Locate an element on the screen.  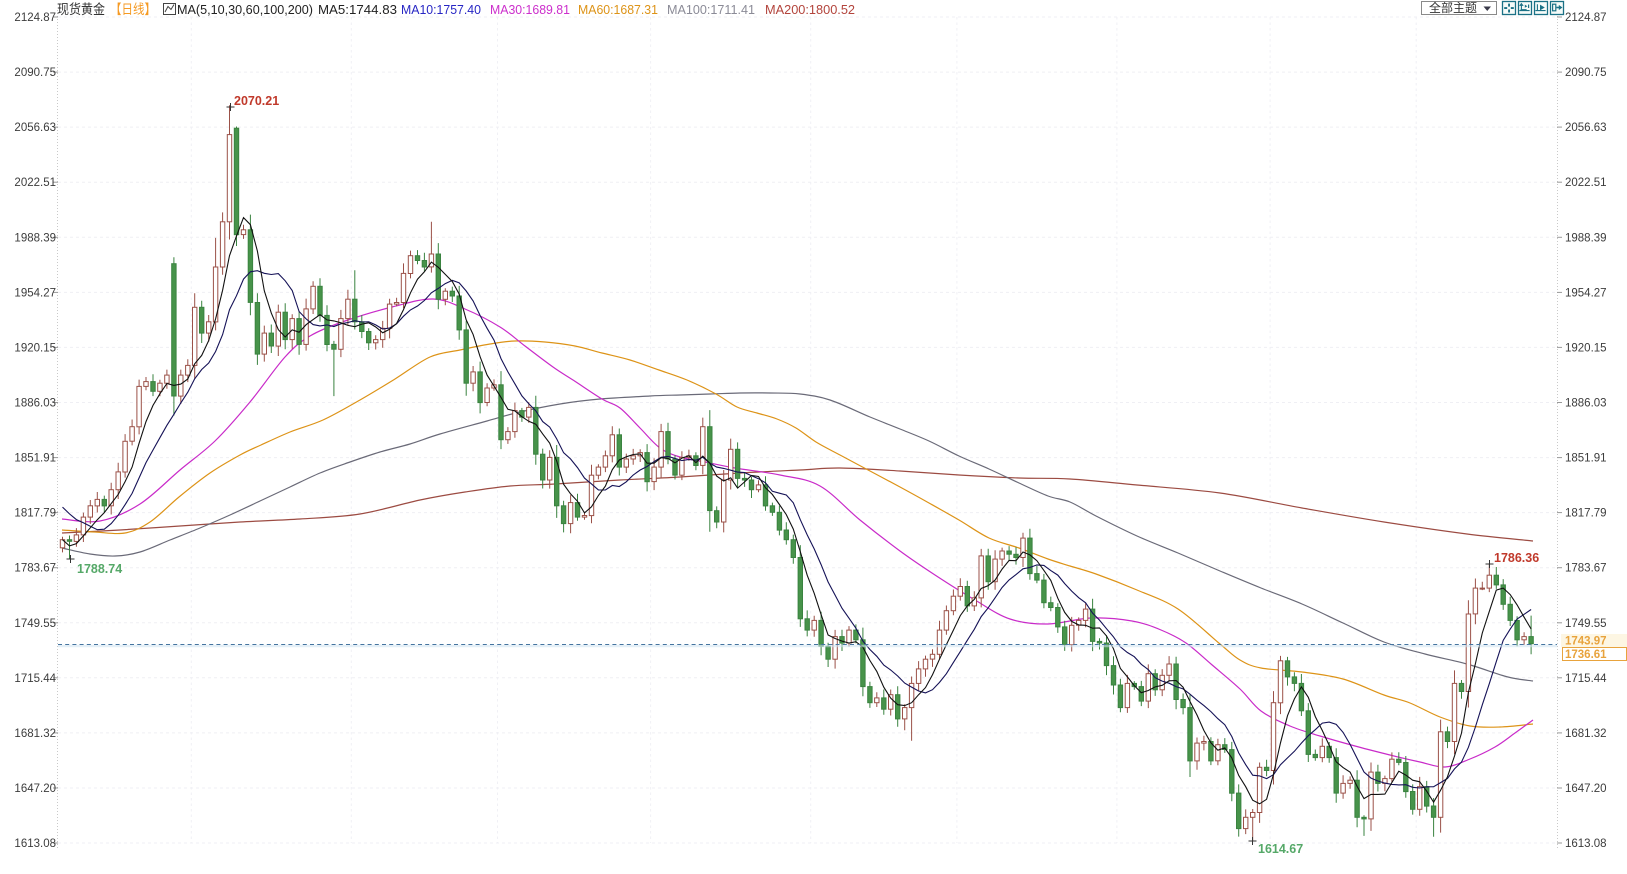
svg-text: 1786.36 is located at coordinates (1516, 558).